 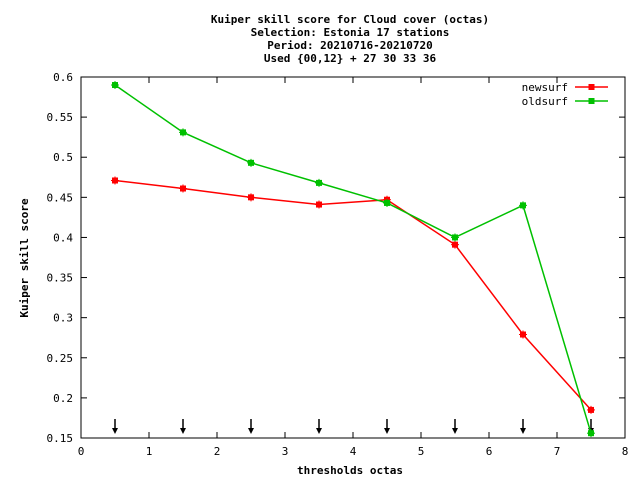 I want to click on y-tick-label: 0.4, so click(x=63, y=237).